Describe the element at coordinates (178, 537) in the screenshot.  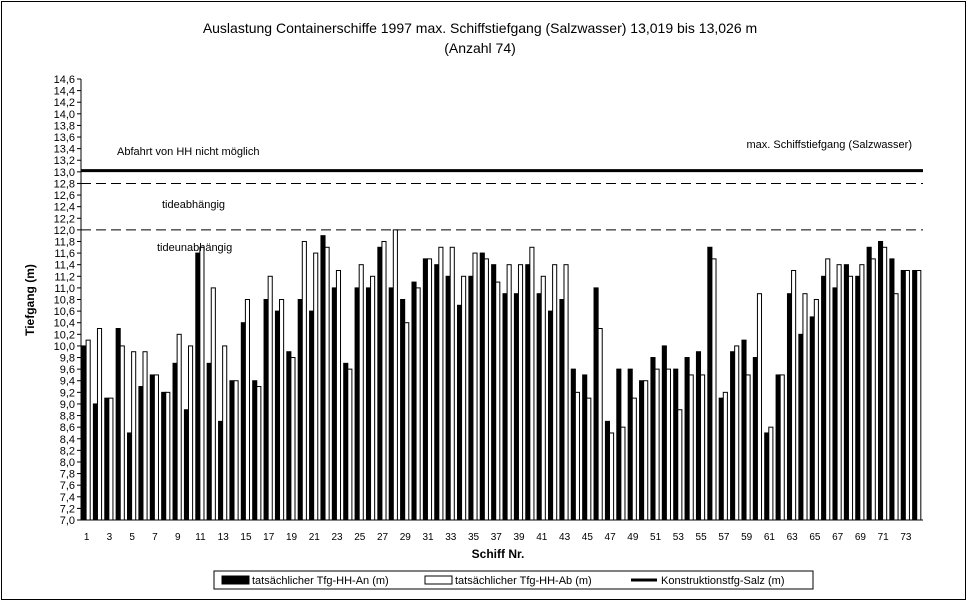
I see `x-tick-label: 9` at that location.